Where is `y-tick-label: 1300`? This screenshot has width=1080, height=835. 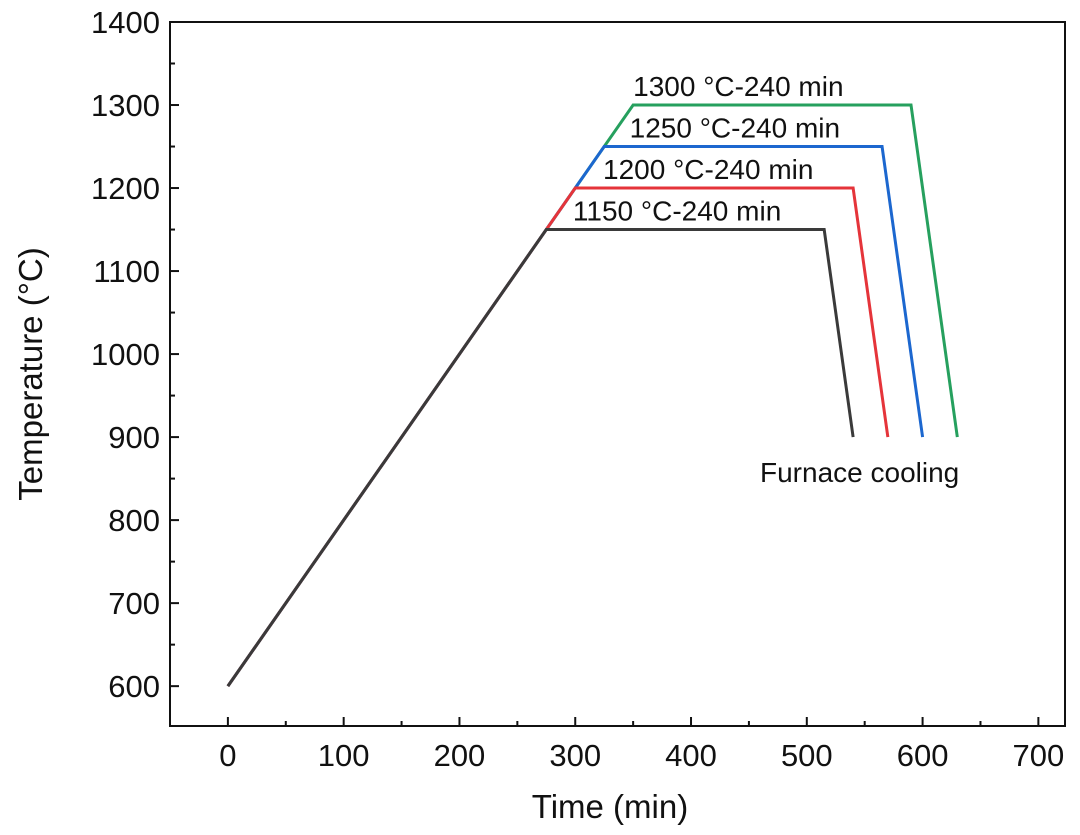
y-tick-label: 1300 is located at coordinates (125, 105).